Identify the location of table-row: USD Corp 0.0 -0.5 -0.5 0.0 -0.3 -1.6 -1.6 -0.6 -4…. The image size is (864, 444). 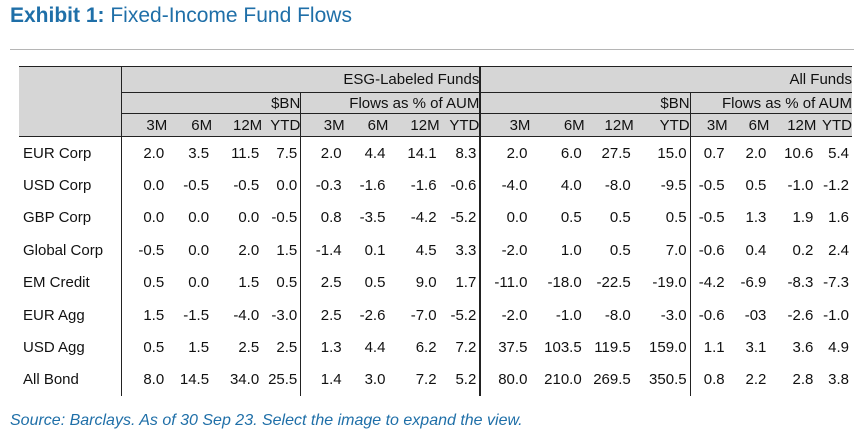
(435, 185).